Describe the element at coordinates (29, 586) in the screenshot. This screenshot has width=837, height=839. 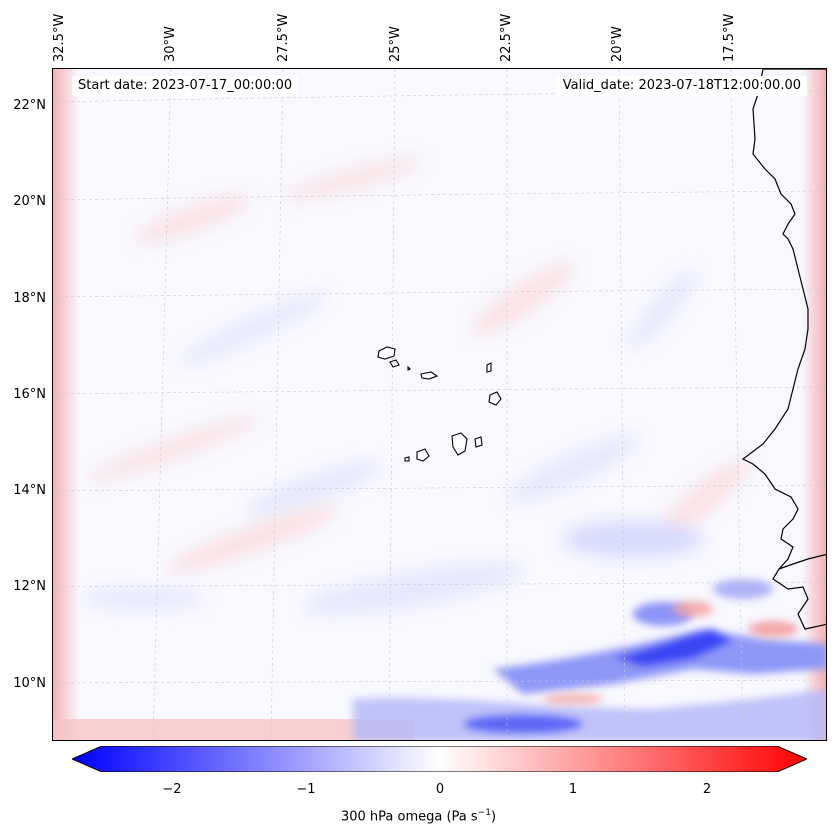
I see `lat-label-12n: 12°N` at that location.